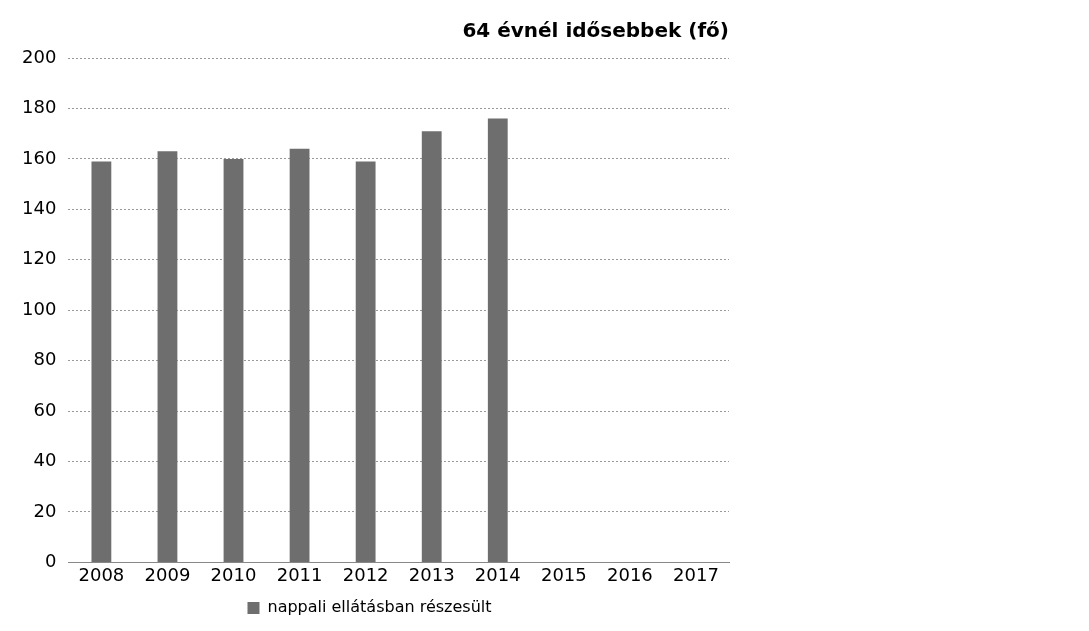 This screenshot has width=1089, height=631. What do you see at coordinates (45, 359) in the screenshot?
I see `y-tick-label: 80` at bounding box center [45, 359].